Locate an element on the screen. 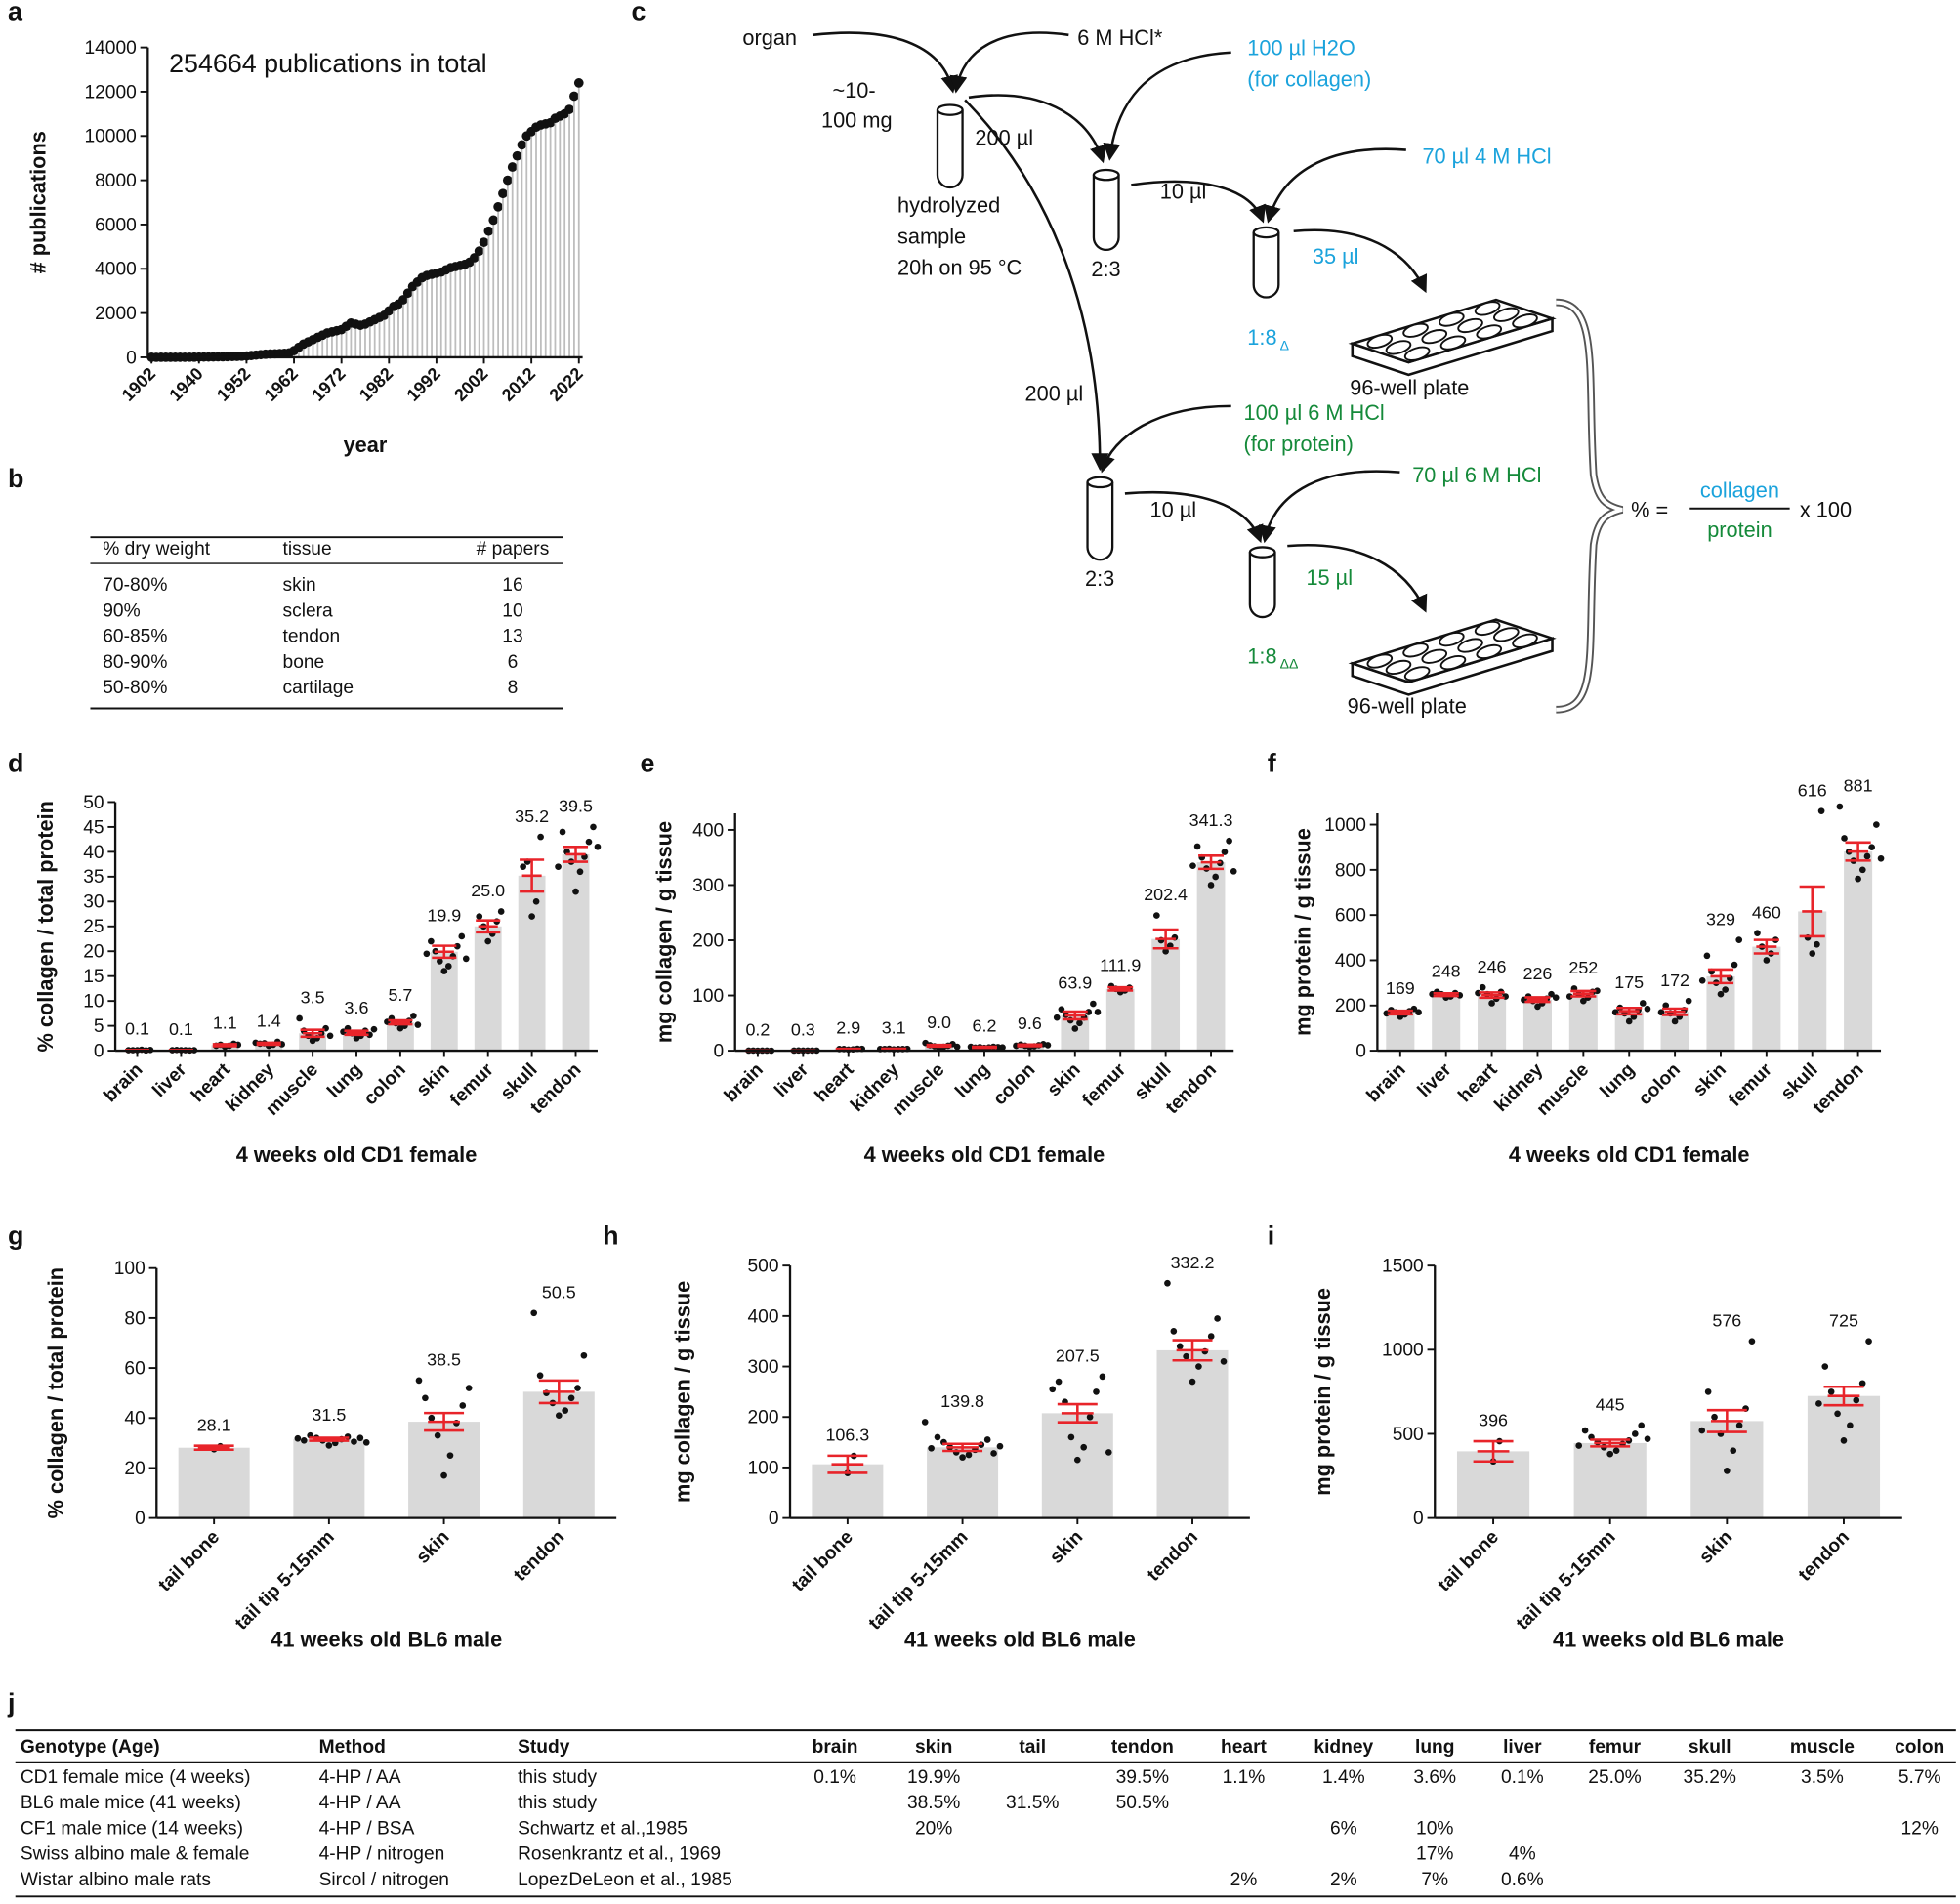  y-tick-label: 400 is located at coordinates (708, 830).